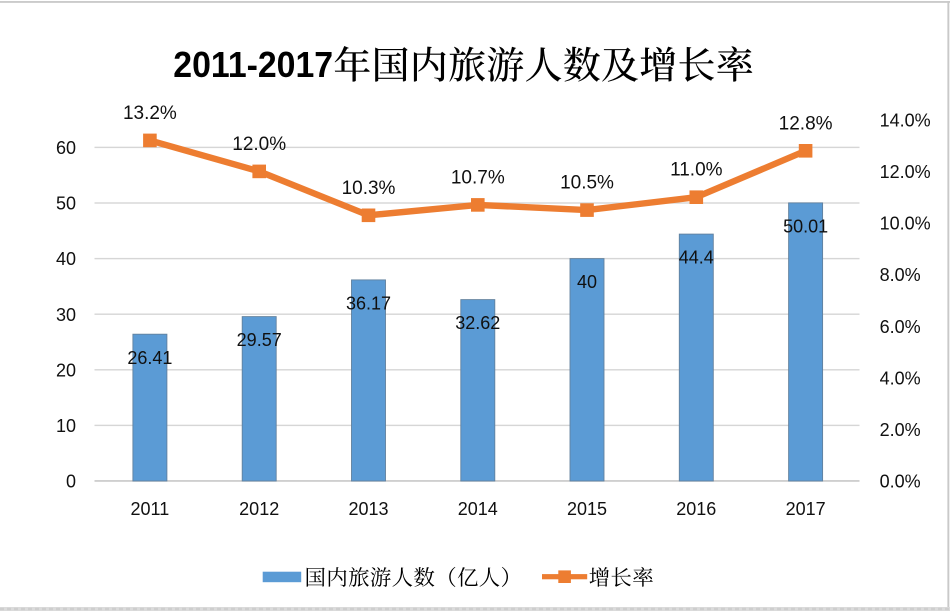  What do you see at coordinates (905, 224) in the screenshot?
I see `svg-text: 10.0%` at bounding box center [905, 224].